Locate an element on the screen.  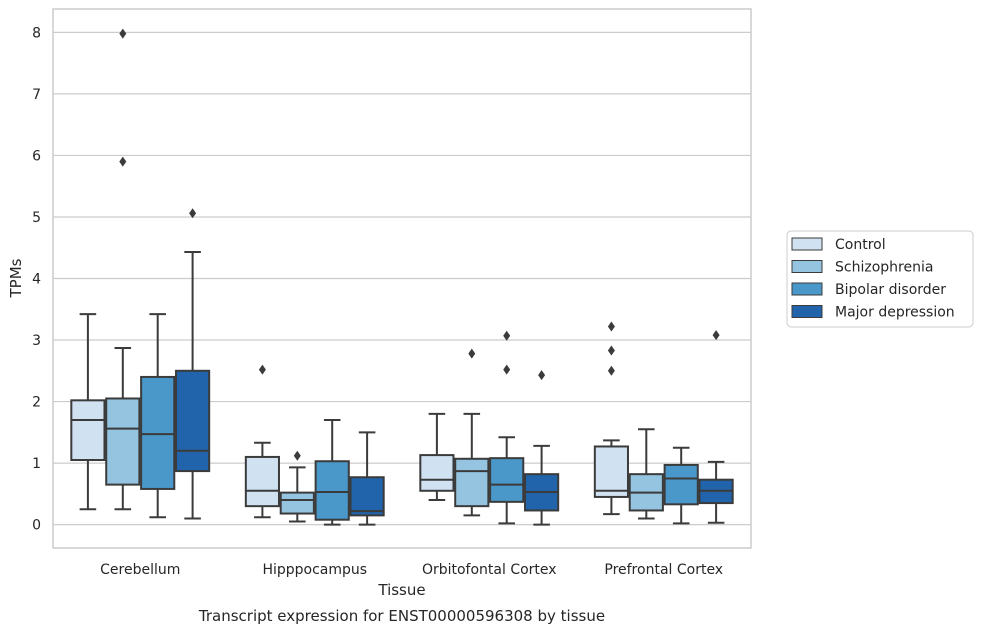
legend-frame is located at coordinates (880, 279).